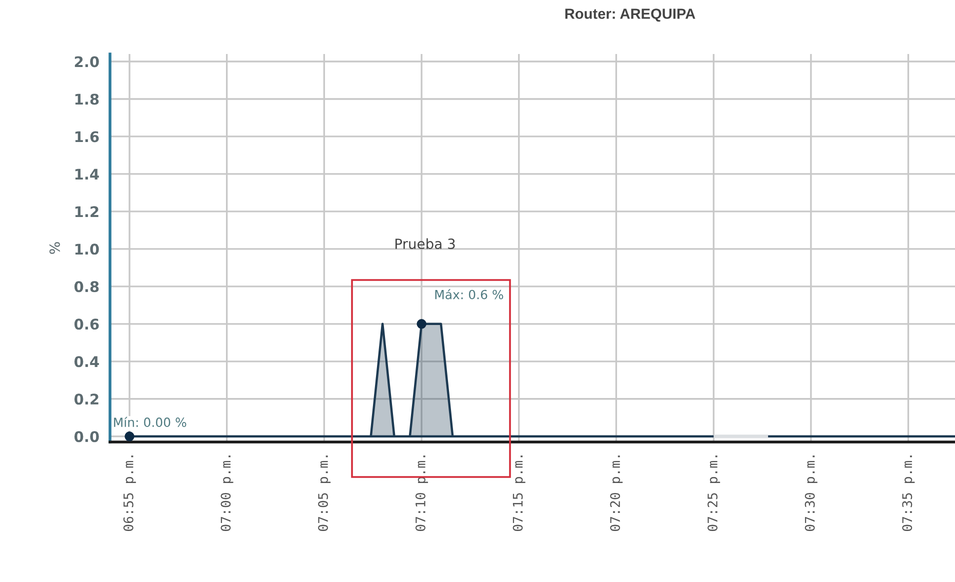 The height and width of the screenshot is (582, 955). What do you see at coordinates (714, 493) in the screenshot?
I see `x-tick-label: 07:25 p.m.` at bounding box center [714, 493].